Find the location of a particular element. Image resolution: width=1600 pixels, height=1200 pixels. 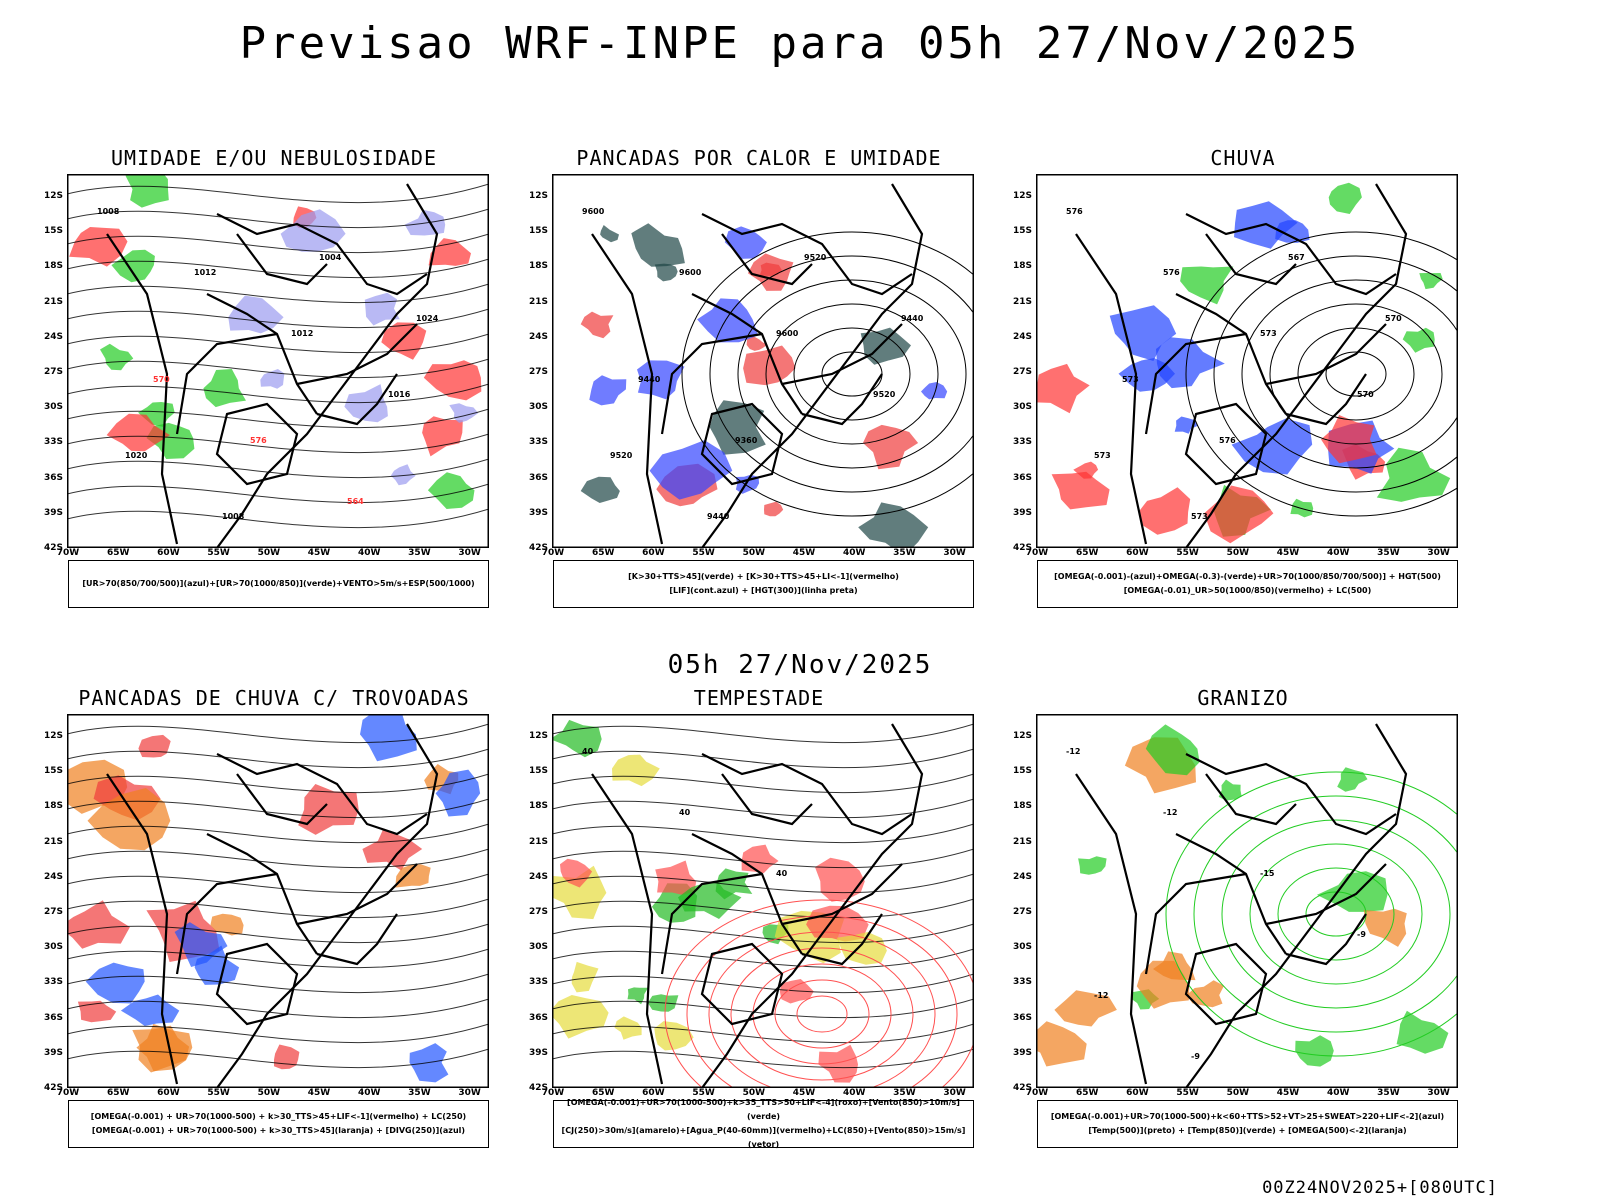

contour-label: 1012 is located at coordinates (302, 333).